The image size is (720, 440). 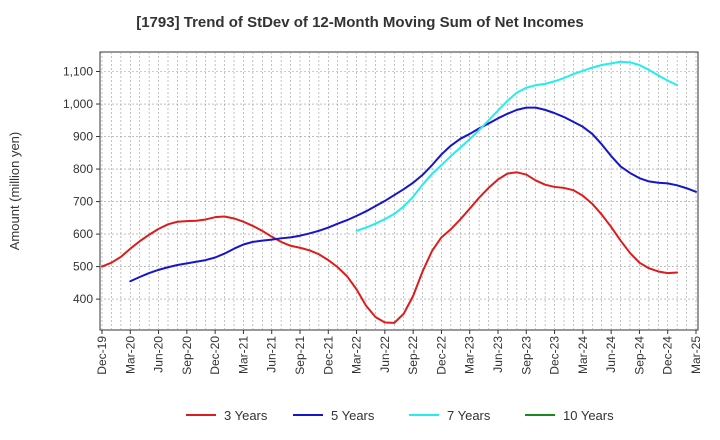 I want to click on x-tick-label: Jun-24, so click(x=611, y=354).